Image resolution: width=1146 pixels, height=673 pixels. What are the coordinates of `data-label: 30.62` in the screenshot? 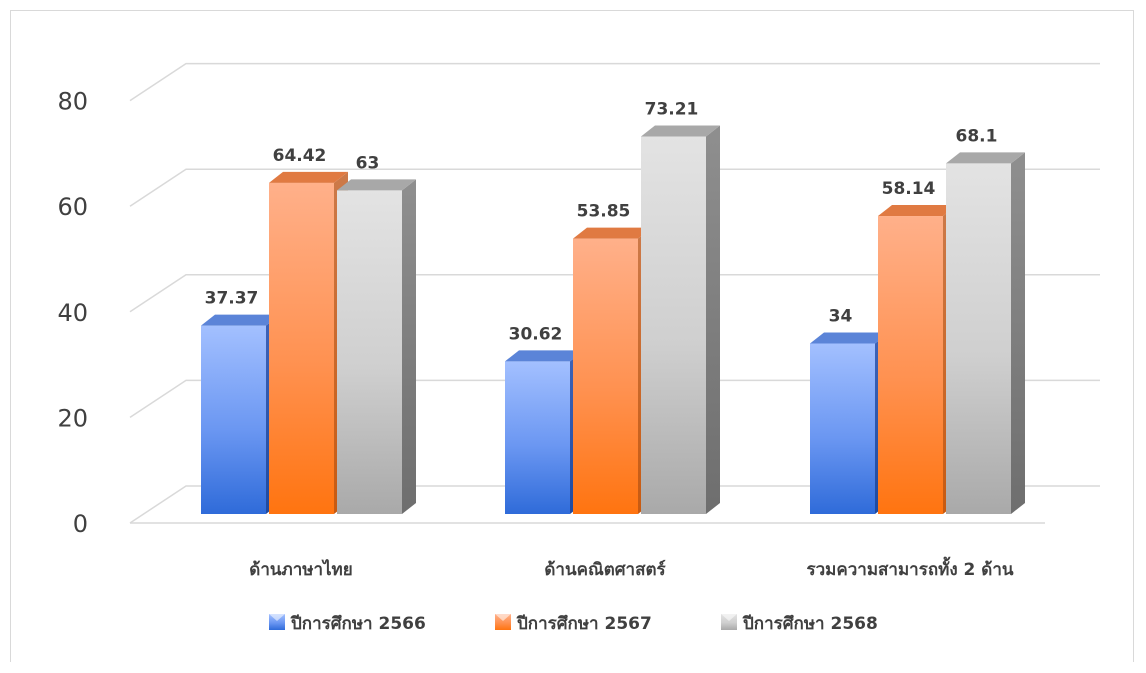 It's located at (536, 334).